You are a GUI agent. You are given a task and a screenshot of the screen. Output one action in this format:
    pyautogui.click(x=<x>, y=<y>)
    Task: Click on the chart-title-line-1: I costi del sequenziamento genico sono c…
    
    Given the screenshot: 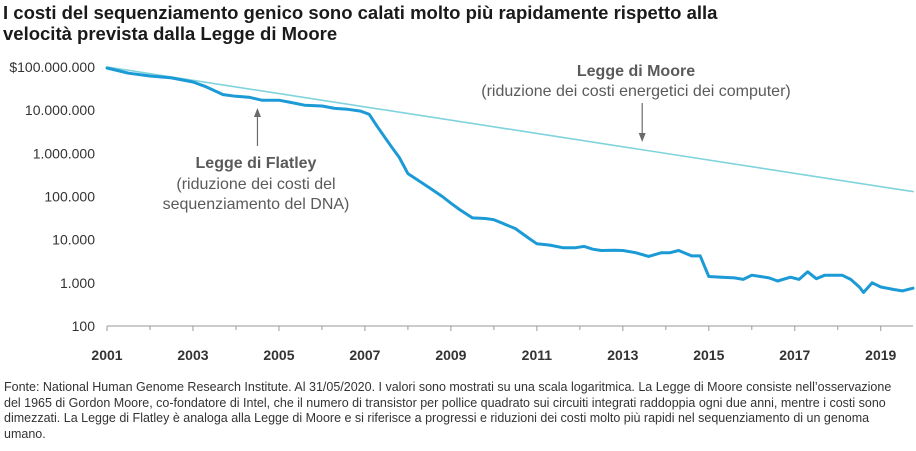 What is the action you would take?
    pyautogui.click(x=360, y=12)
    